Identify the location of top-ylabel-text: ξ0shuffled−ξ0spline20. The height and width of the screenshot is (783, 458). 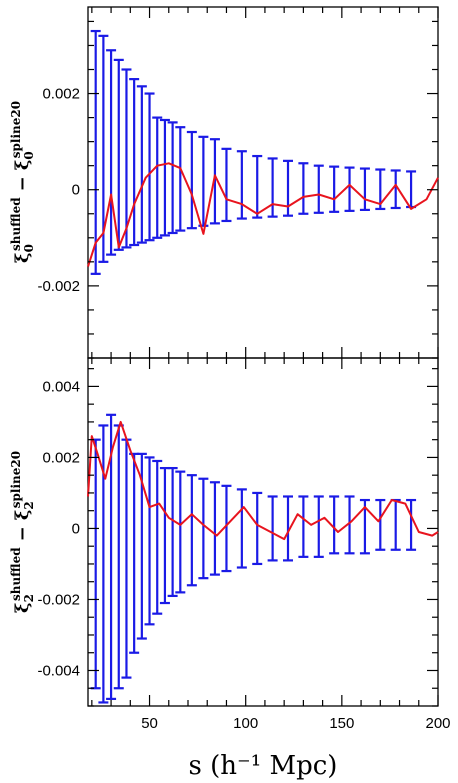
(22, 182).